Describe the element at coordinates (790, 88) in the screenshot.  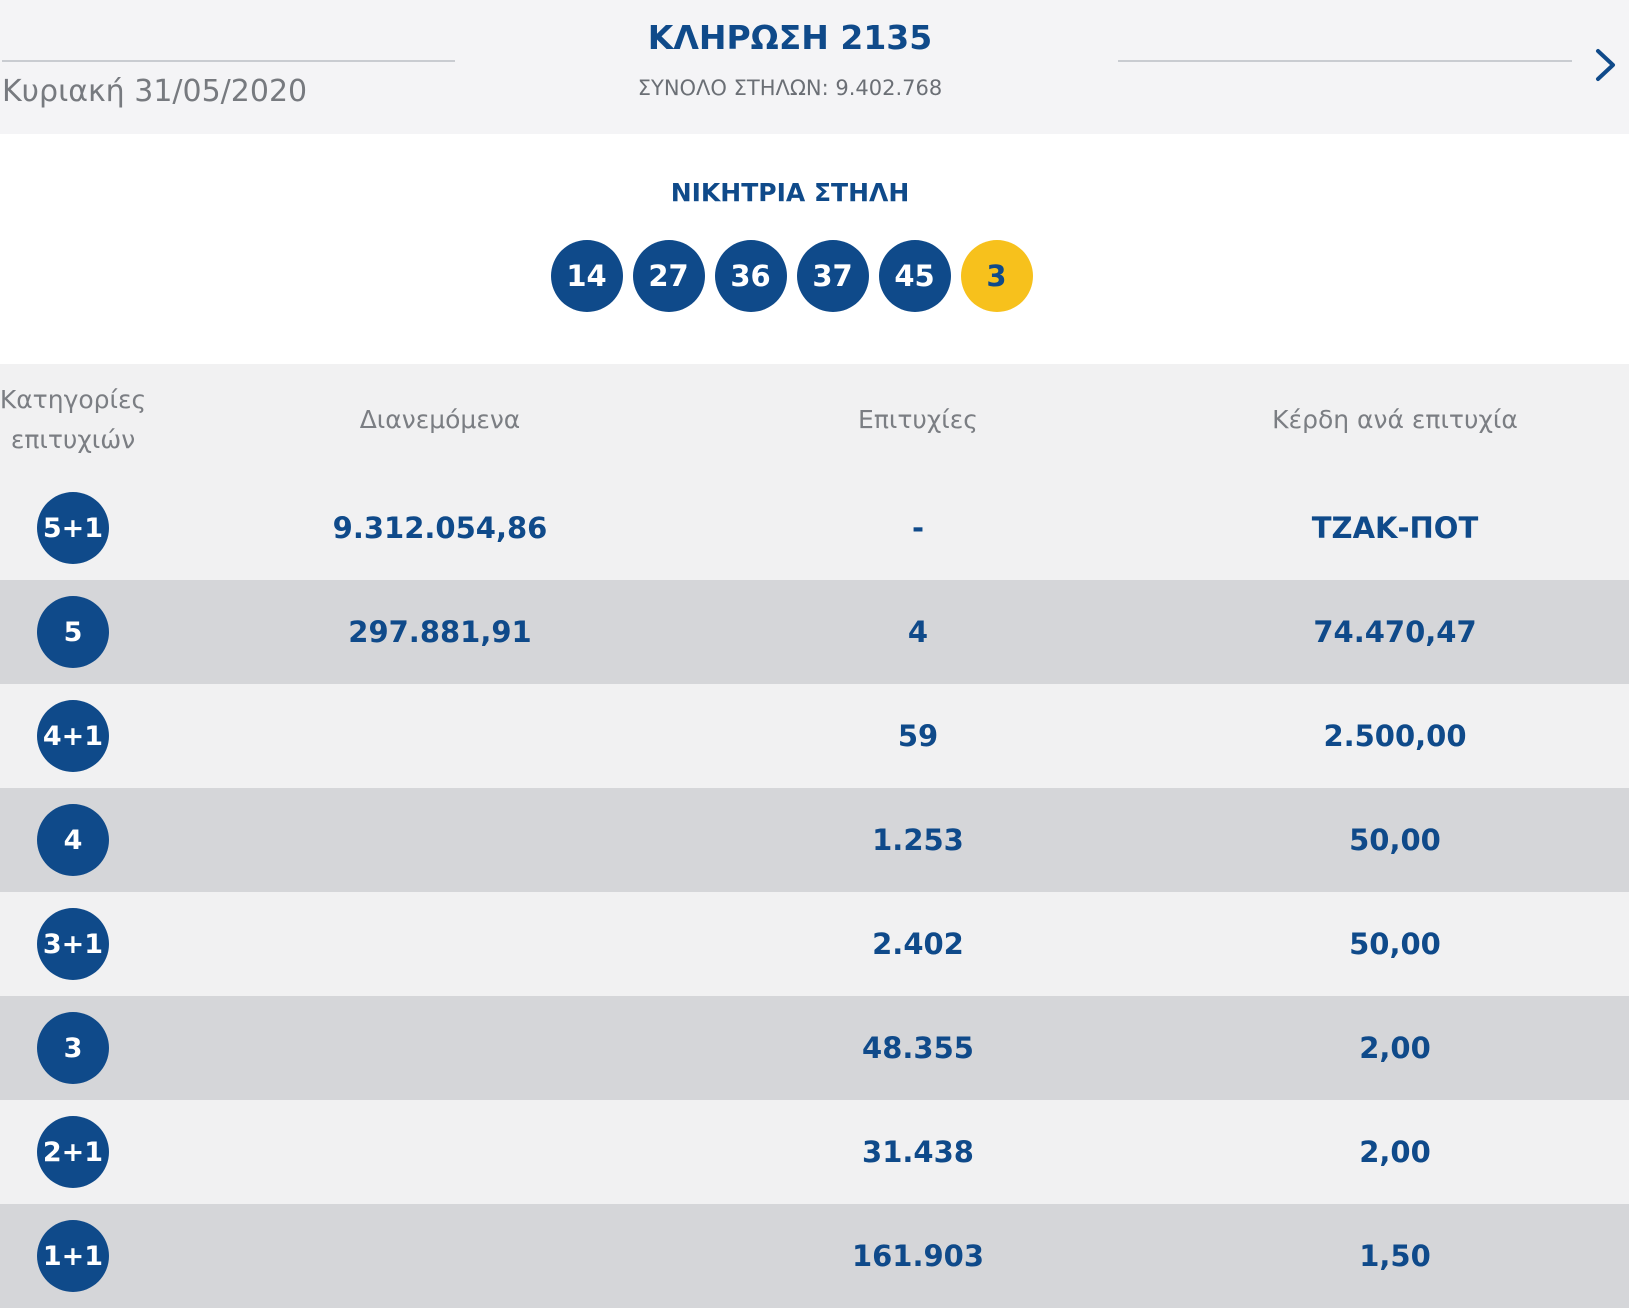
I see `total-columns: ΣΥΝΟΛΟ ΣΤΗΛΩΝ: 9.402.768` at that location.